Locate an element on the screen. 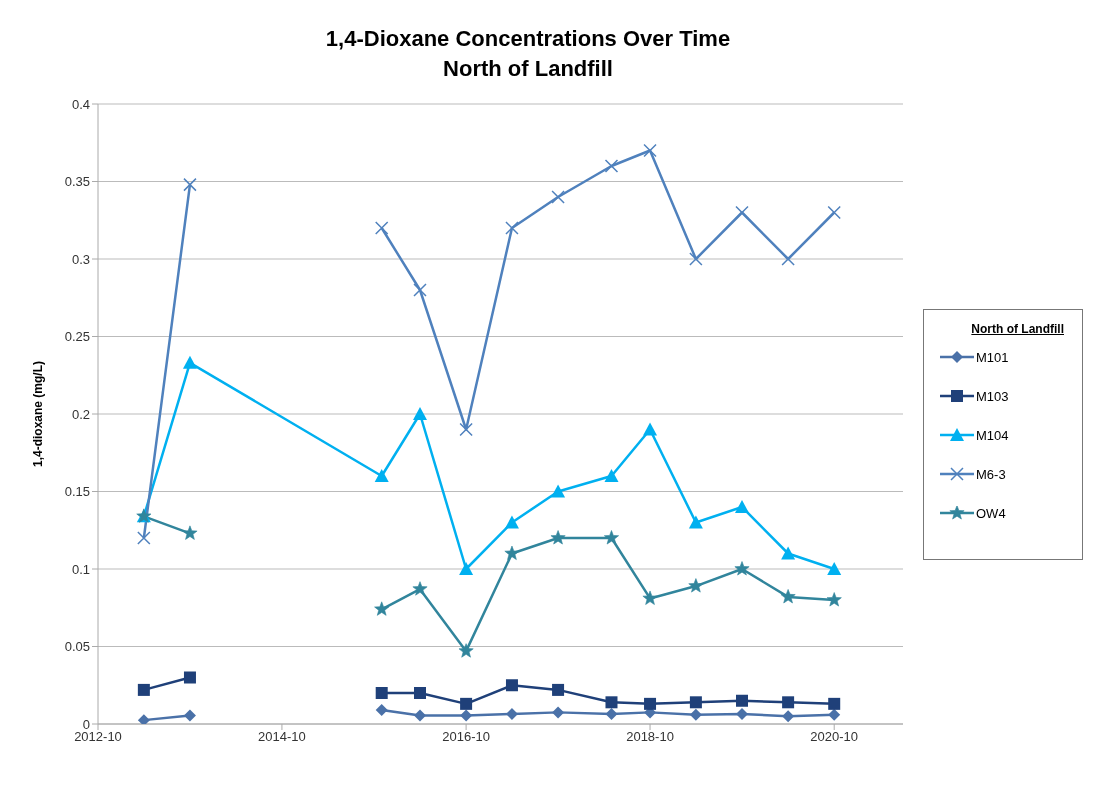 The image size is (1101, 801). chart-title: 1,4-Dioxane Concentrations Over Time is located at coordinates (528, 39).